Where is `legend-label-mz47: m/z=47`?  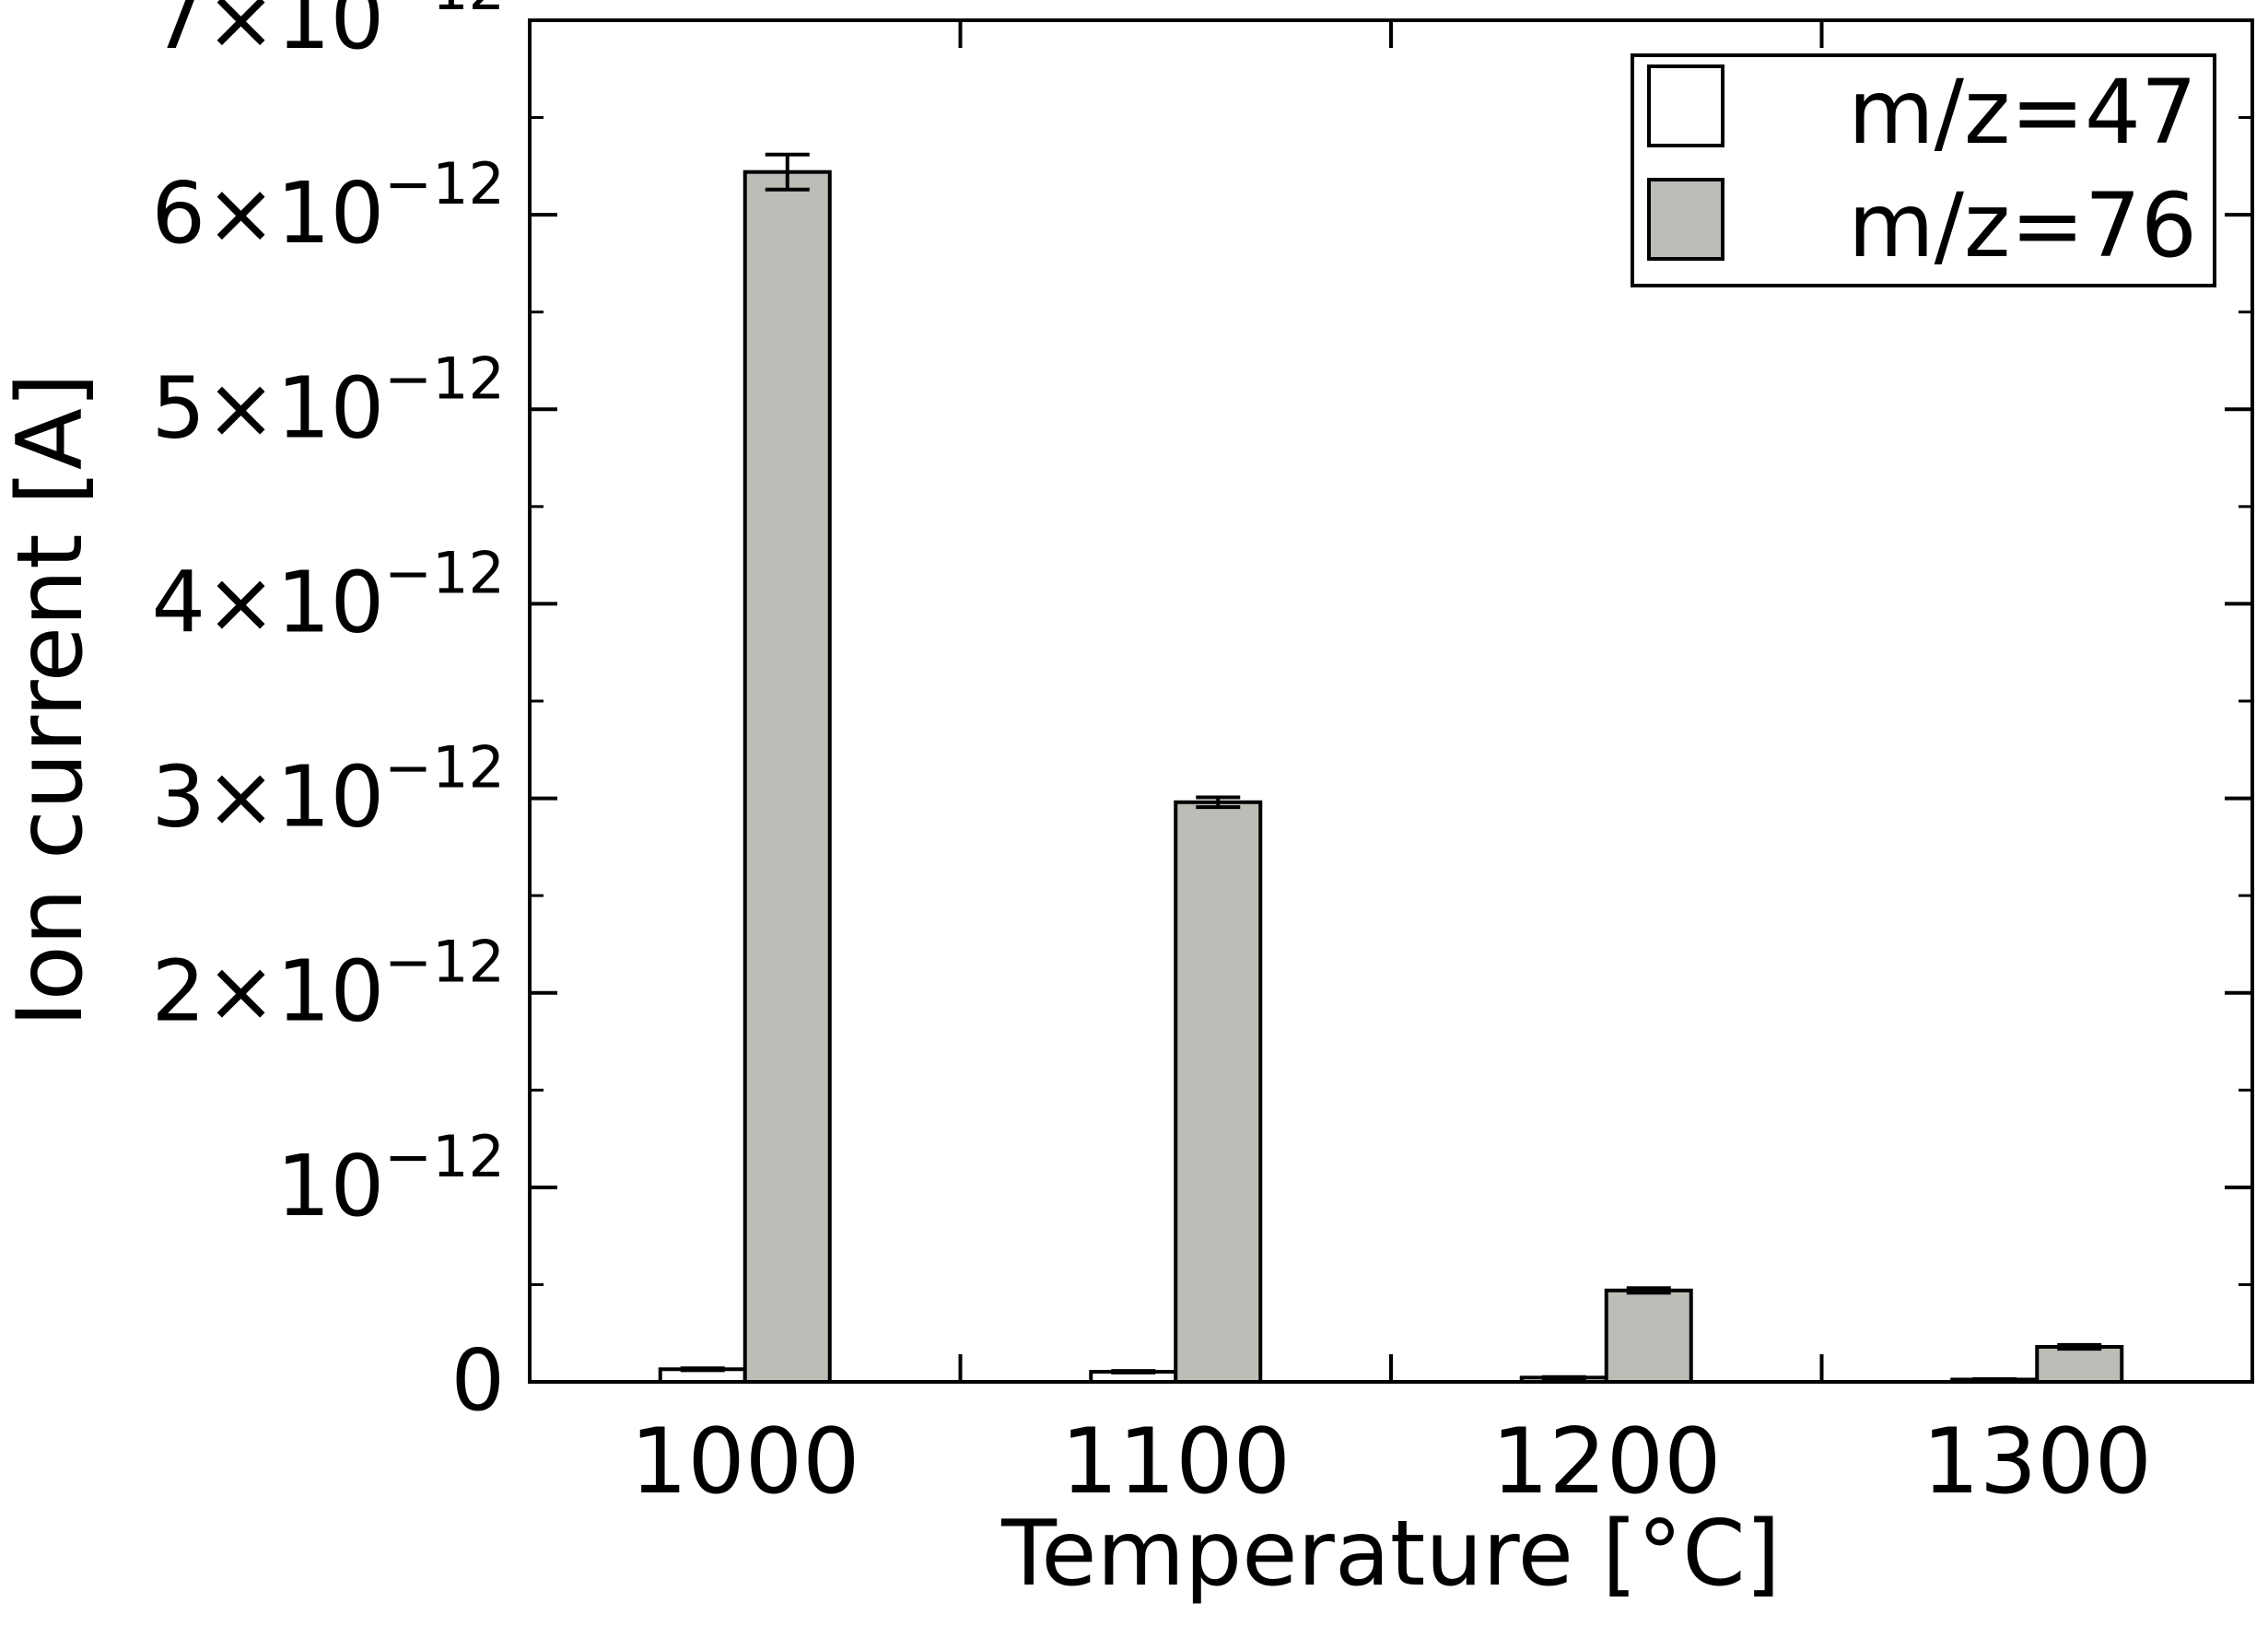
legend-label-mz47: m/z=47 is located at coordinates (2022, 112).